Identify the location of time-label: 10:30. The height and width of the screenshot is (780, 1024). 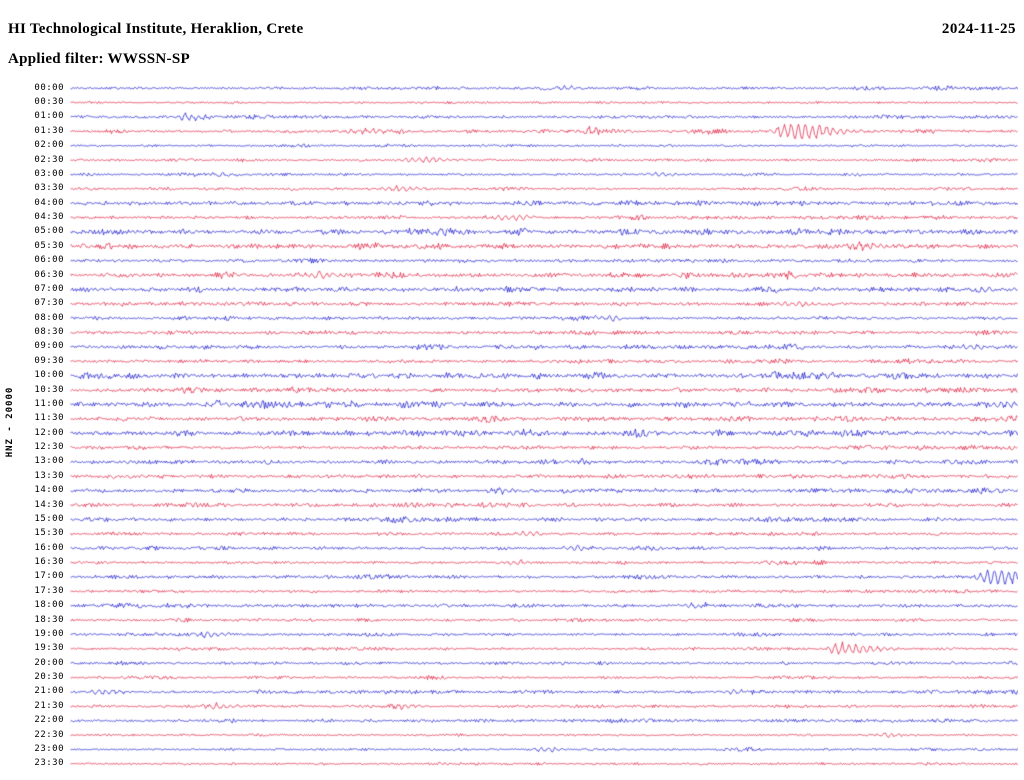
(49, 389).